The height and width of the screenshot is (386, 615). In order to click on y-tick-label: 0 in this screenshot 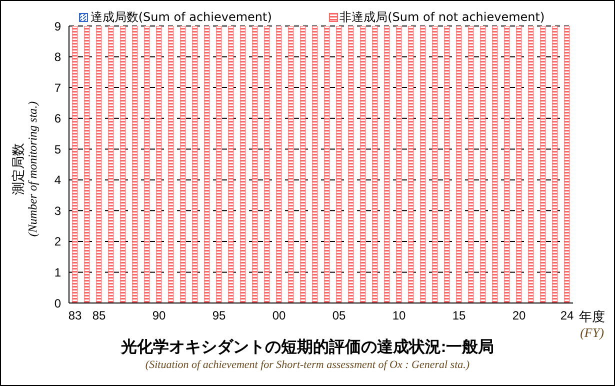, I will do `click(58, 303)`.